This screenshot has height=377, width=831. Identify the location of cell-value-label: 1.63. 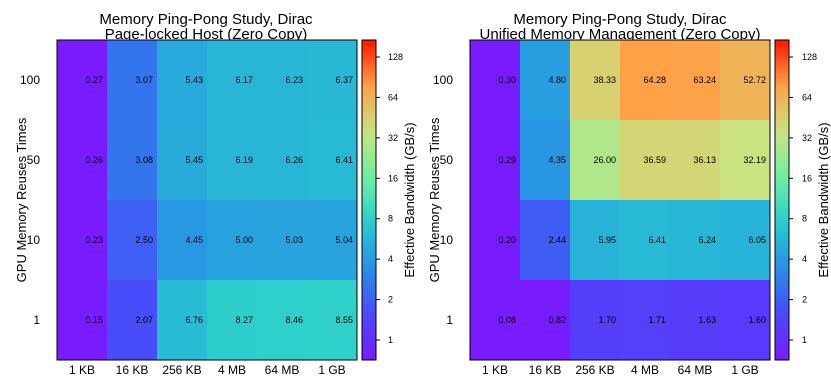
(707, 320).